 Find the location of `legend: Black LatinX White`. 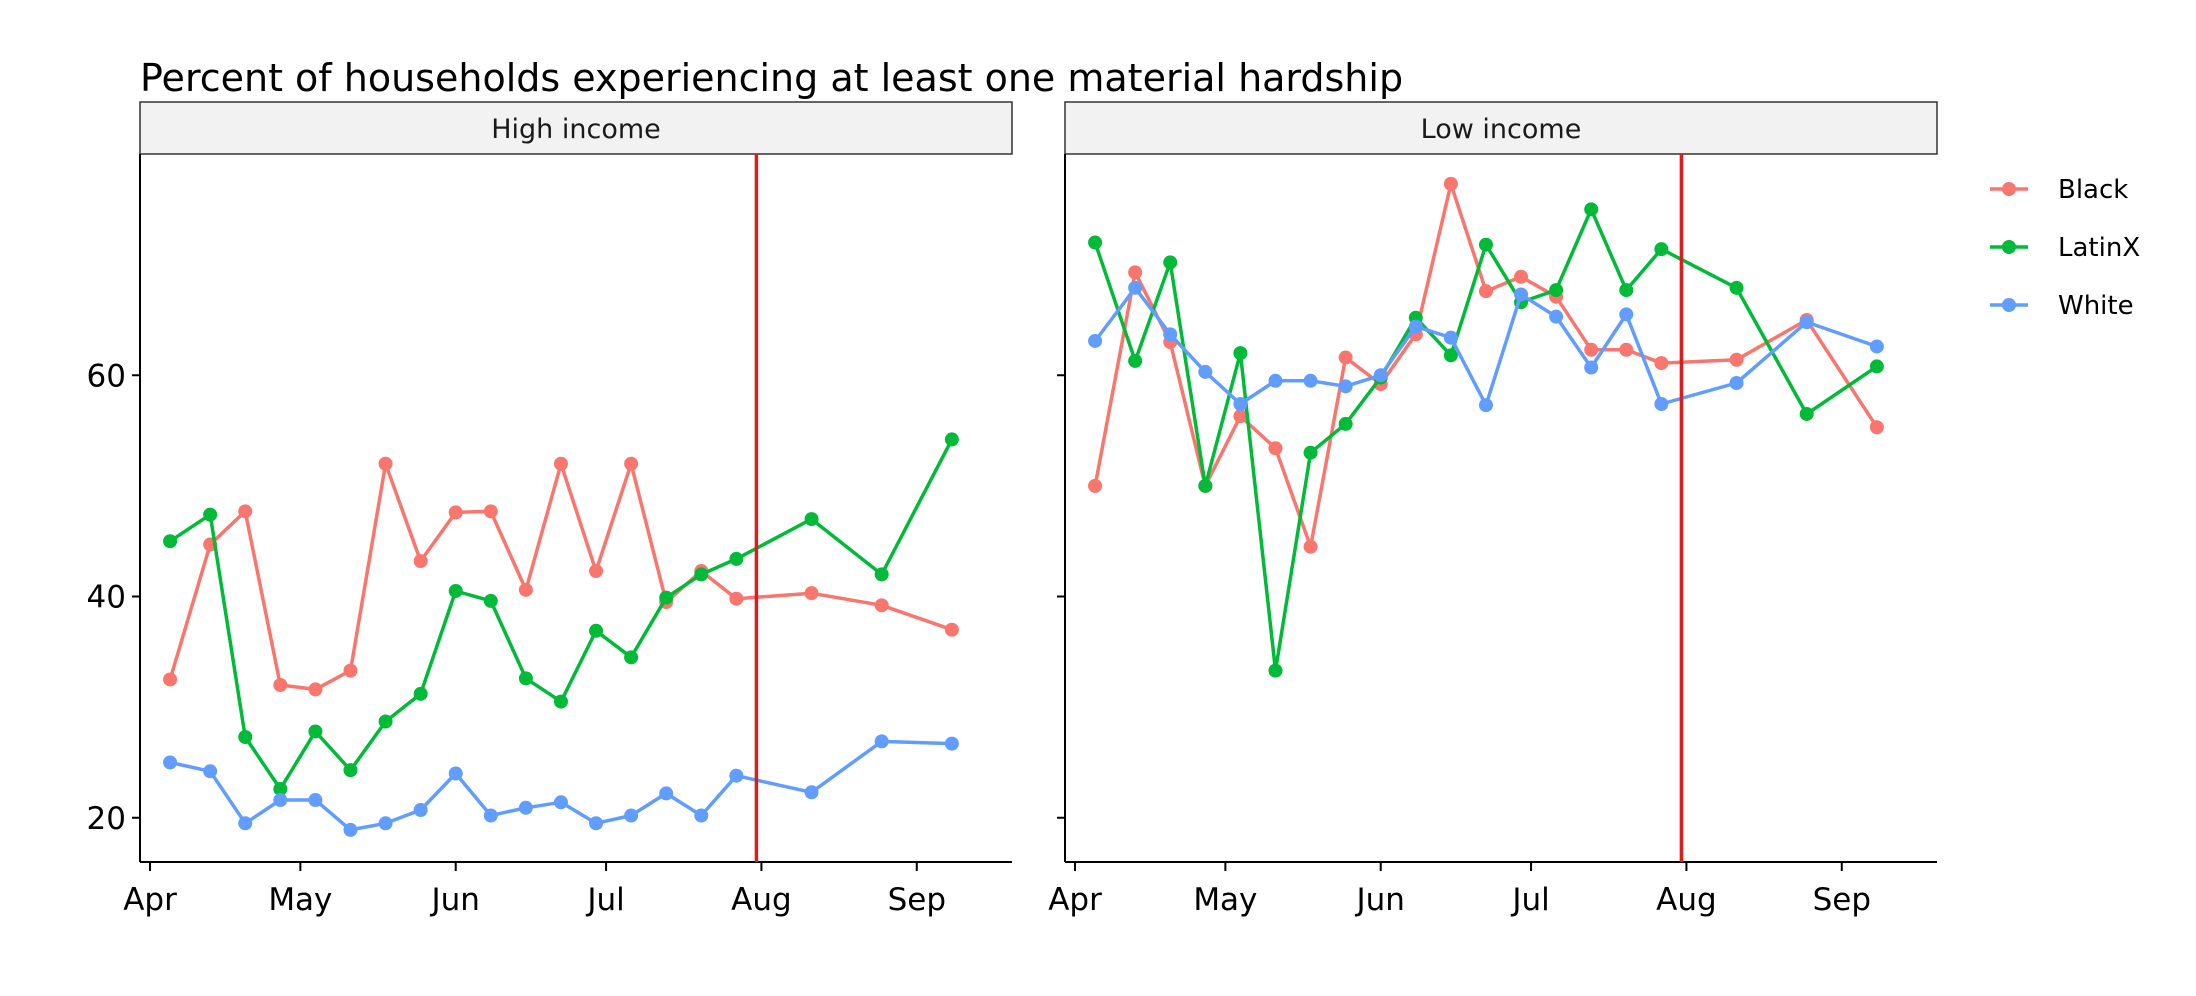

legend: Black LatinX White is located at coordinates (2065, 248).